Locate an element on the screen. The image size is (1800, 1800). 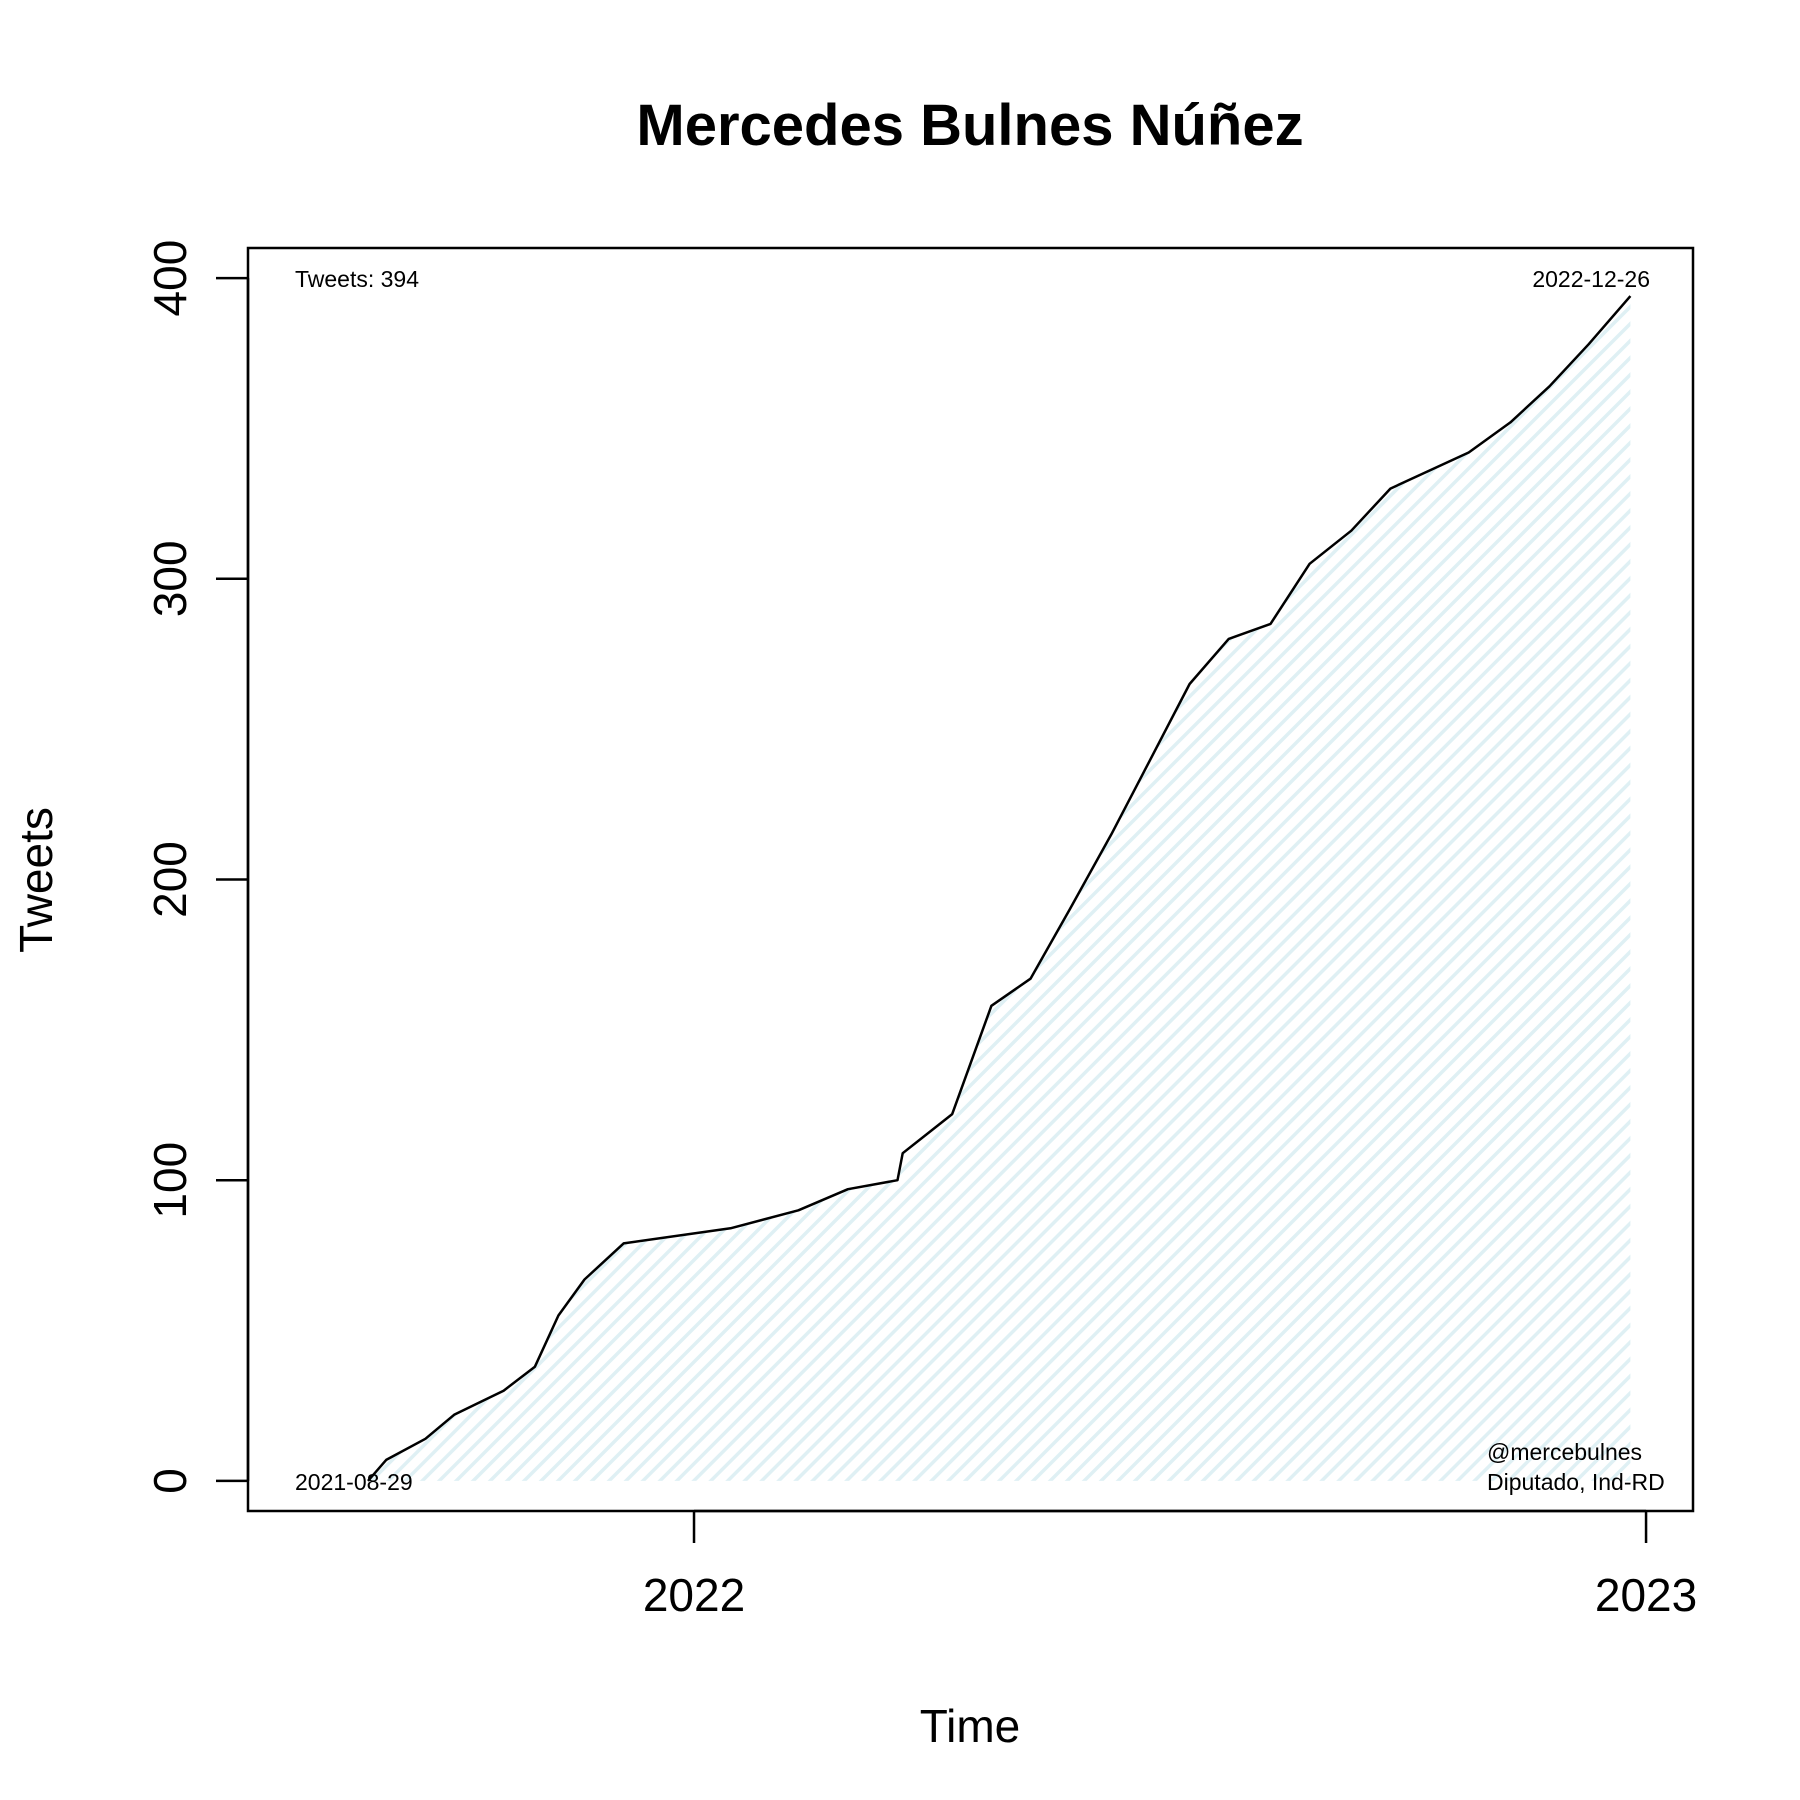
y-tick-label: 100 is located at coordinates (170, 1180).